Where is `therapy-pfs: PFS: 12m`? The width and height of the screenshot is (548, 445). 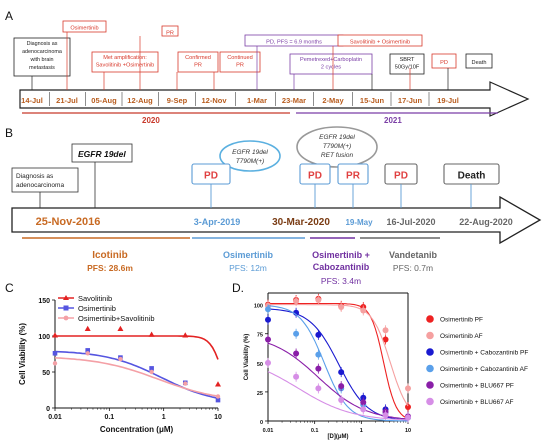 therapy-pfs: PFS: 12m is located at coordinates (248, 268).